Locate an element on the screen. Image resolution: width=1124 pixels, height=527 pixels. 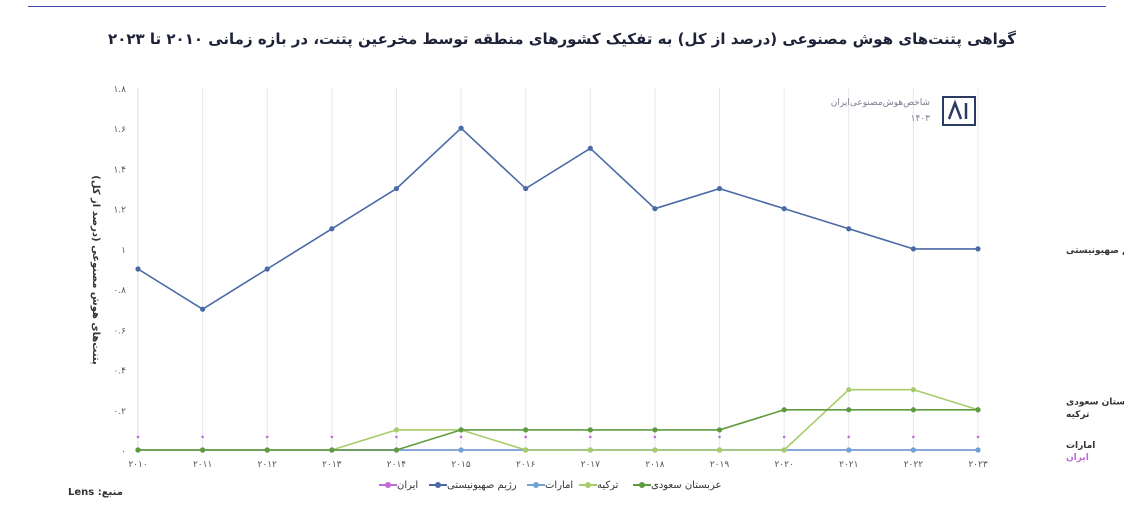
legend-label: رژیم صهیونیستی is located at coordinates (482, 485).